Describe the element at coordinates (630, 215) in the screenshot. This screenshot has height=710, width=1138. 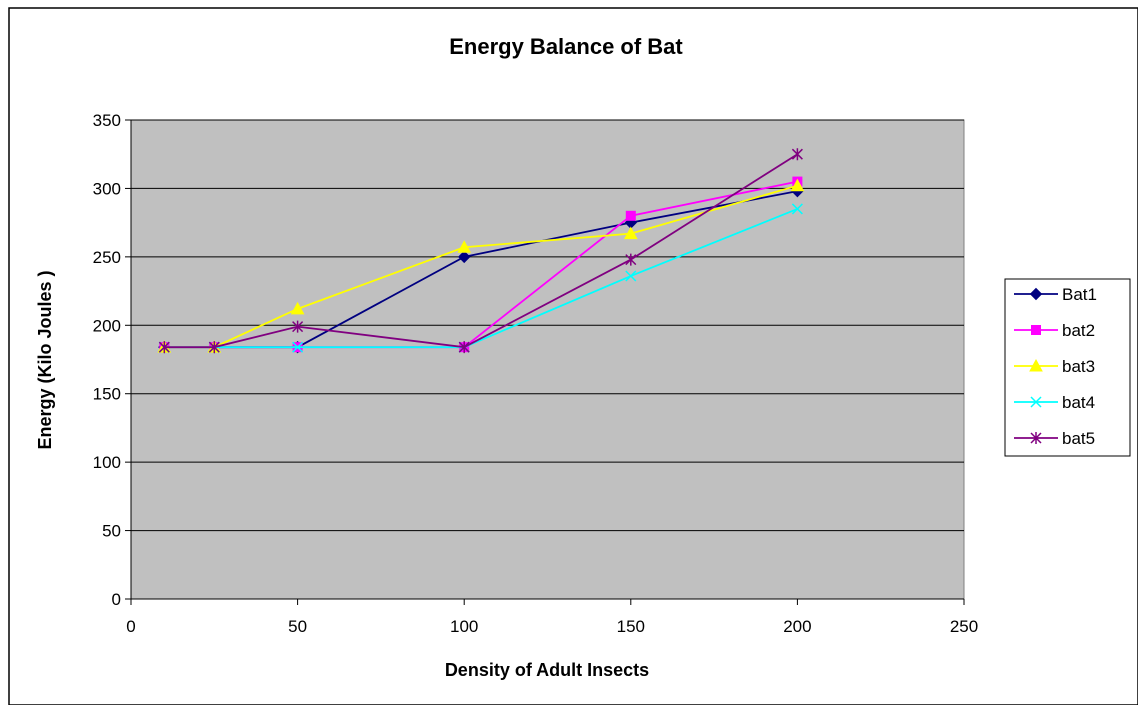
I see `data-point-bat2` at that location.